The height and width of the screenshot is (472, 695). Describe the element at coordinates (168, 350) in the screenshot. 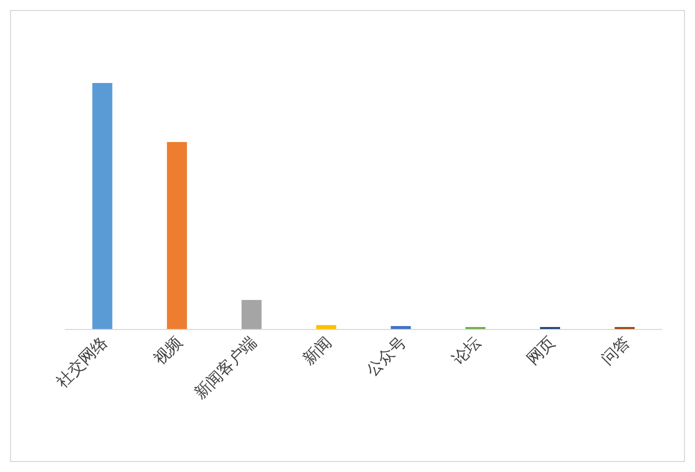

I see `x-tick-label: 视频` at that location.